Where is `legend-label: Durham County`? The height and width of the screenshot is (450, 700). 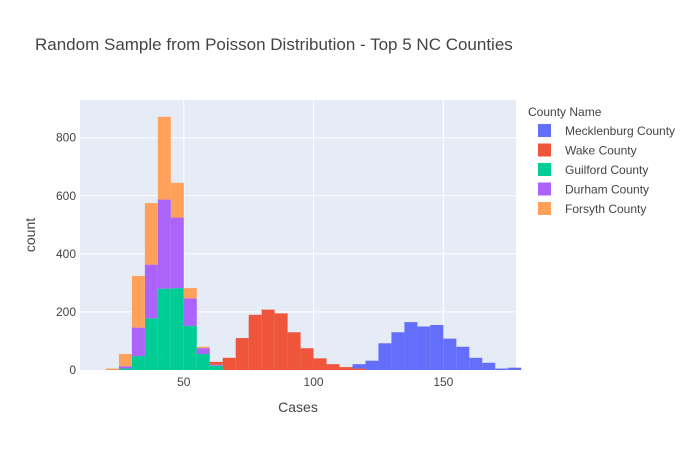
legend-label: Durham County is located at coordinates (607, 190).